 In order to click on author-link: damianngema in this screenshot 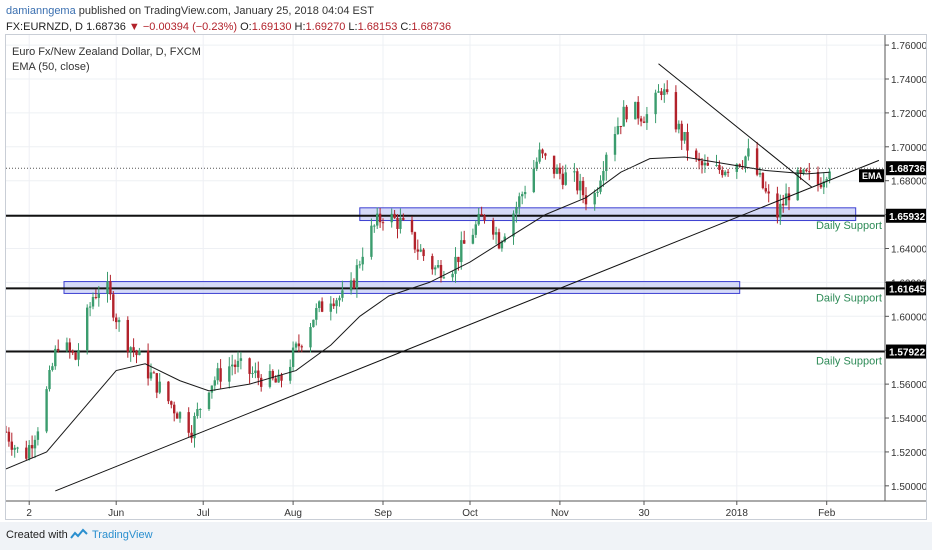, I will do `click(41, 11)`.